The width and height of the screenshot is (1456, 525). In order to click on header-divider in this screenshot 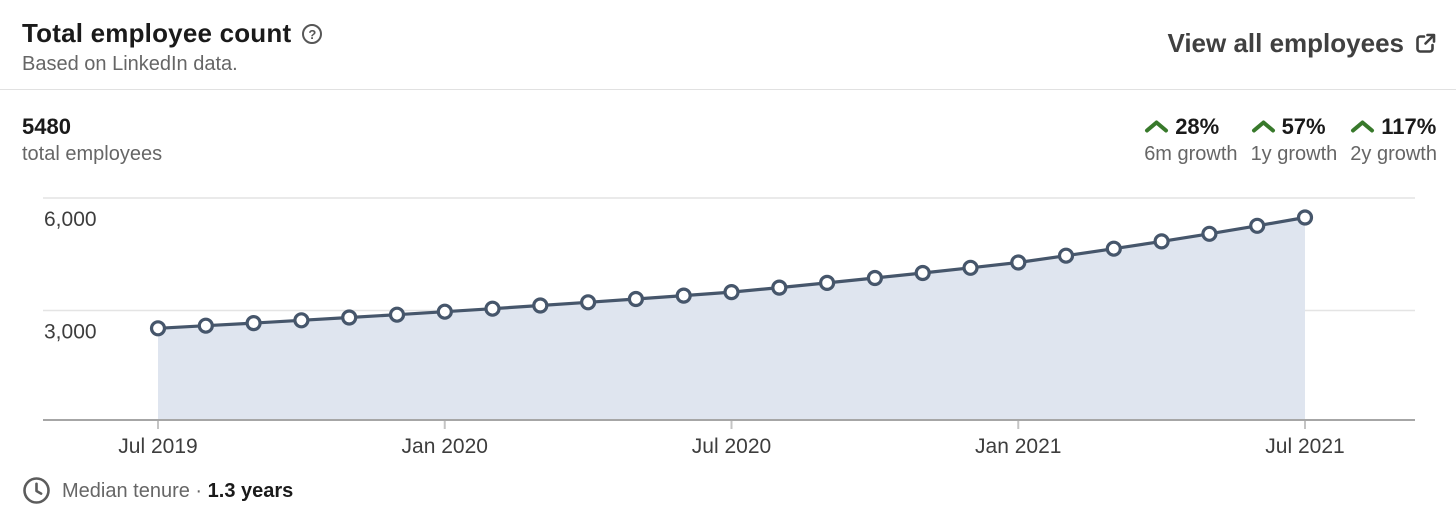, I will do `click(728, 89)`.